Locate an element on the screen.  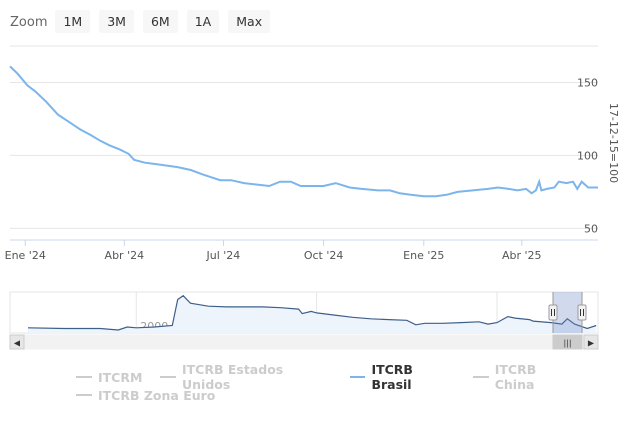
zoom-6m-button: 6M is located at coordinates (160, 21).